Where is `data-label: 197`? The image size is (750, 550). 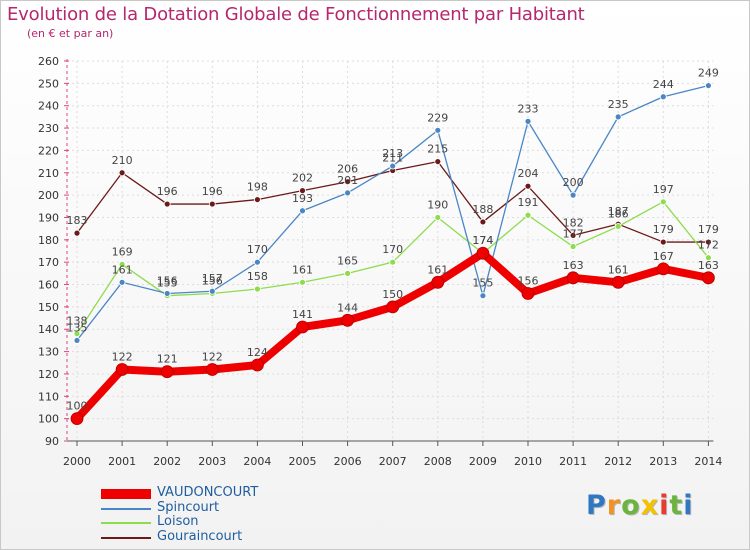
data-label: 197 is located at coordinates (663, 189).